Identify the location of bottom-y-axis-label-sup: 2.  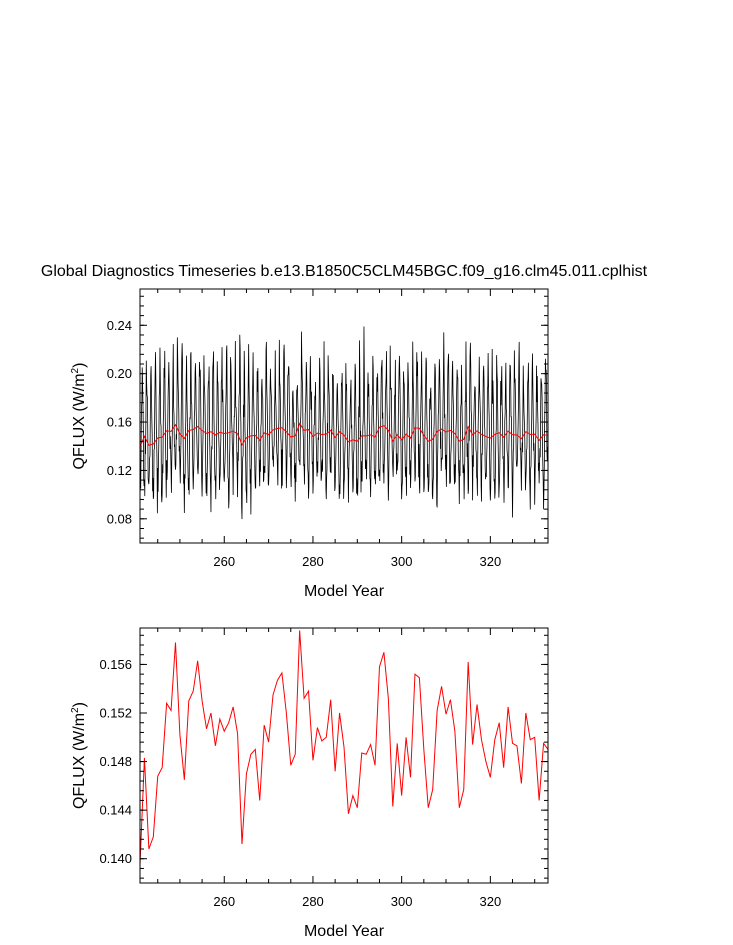
(75, 710).